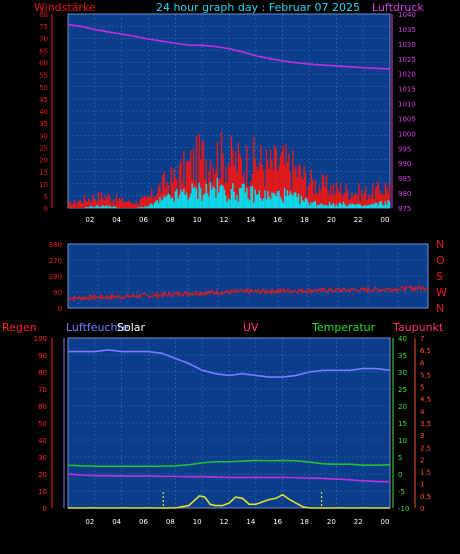 This screenshot has width=460, height=554. Describe the element at coordinates (402, 441) in the screenshot. I see `temperature-tick-label: 10` at that location.